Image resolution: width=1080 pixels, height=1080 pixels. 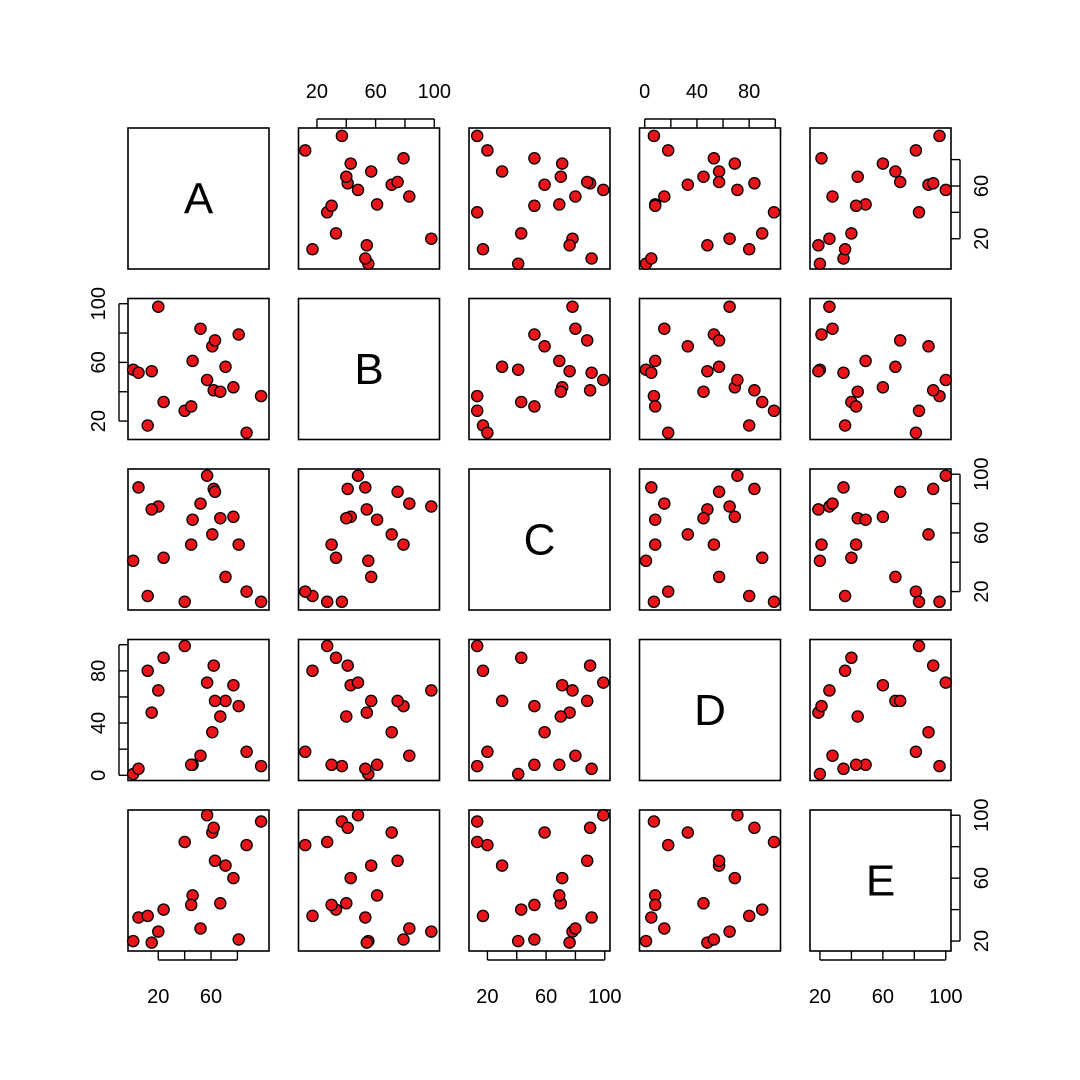 What do you see at coordinates (710, 880) in the screenshot?
I see `scatter-panel-E-vs-D` at bounding box center [710, 880].